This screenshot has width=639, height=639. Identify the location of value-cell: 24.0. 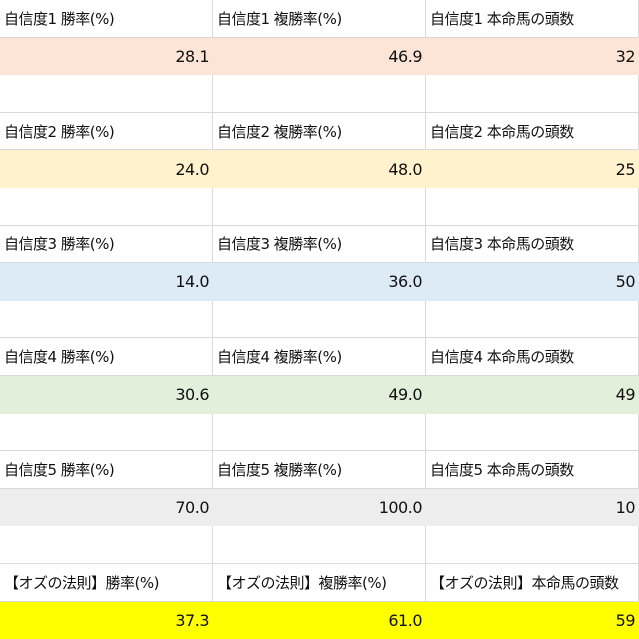
(106, 169).